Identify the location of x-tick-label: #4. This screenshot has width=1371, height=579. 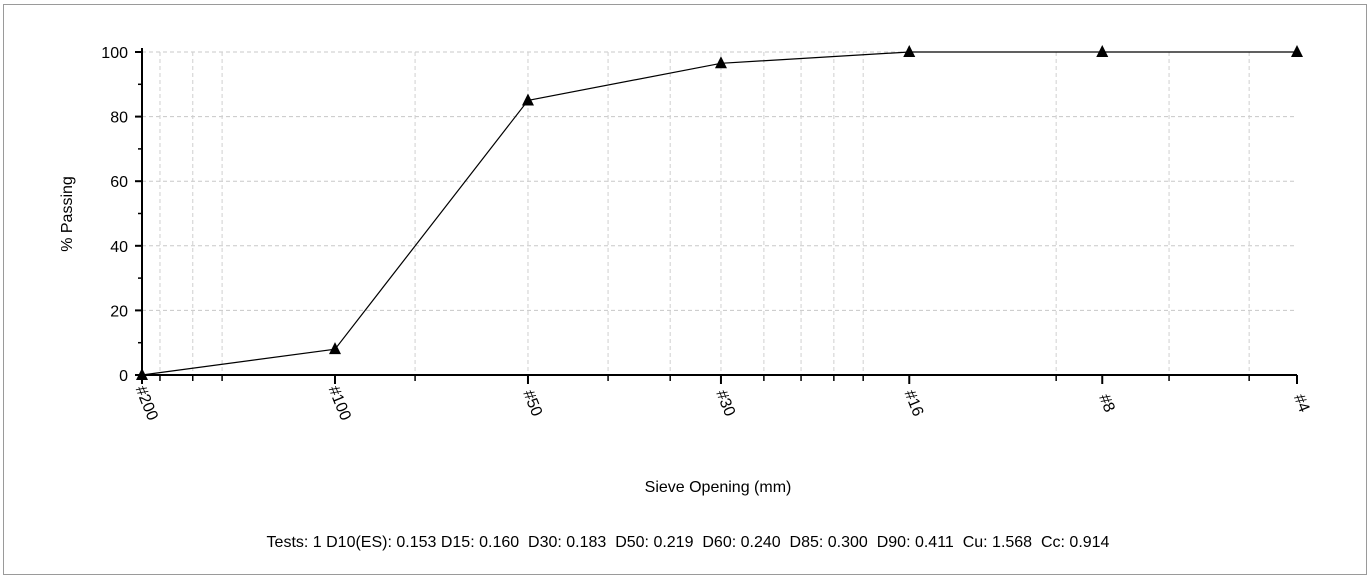
(1301, 403).